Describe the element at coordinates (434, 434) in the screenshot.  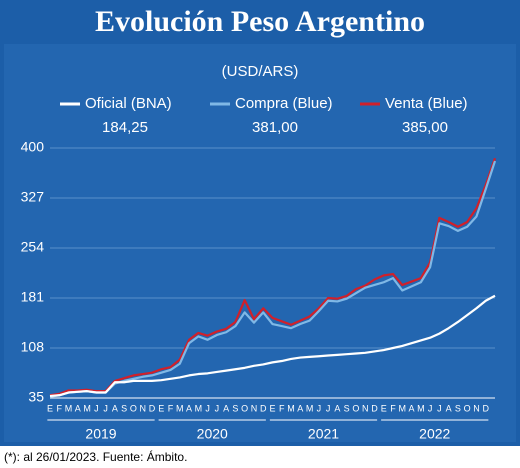
I see `year-label: 2022` at that location.